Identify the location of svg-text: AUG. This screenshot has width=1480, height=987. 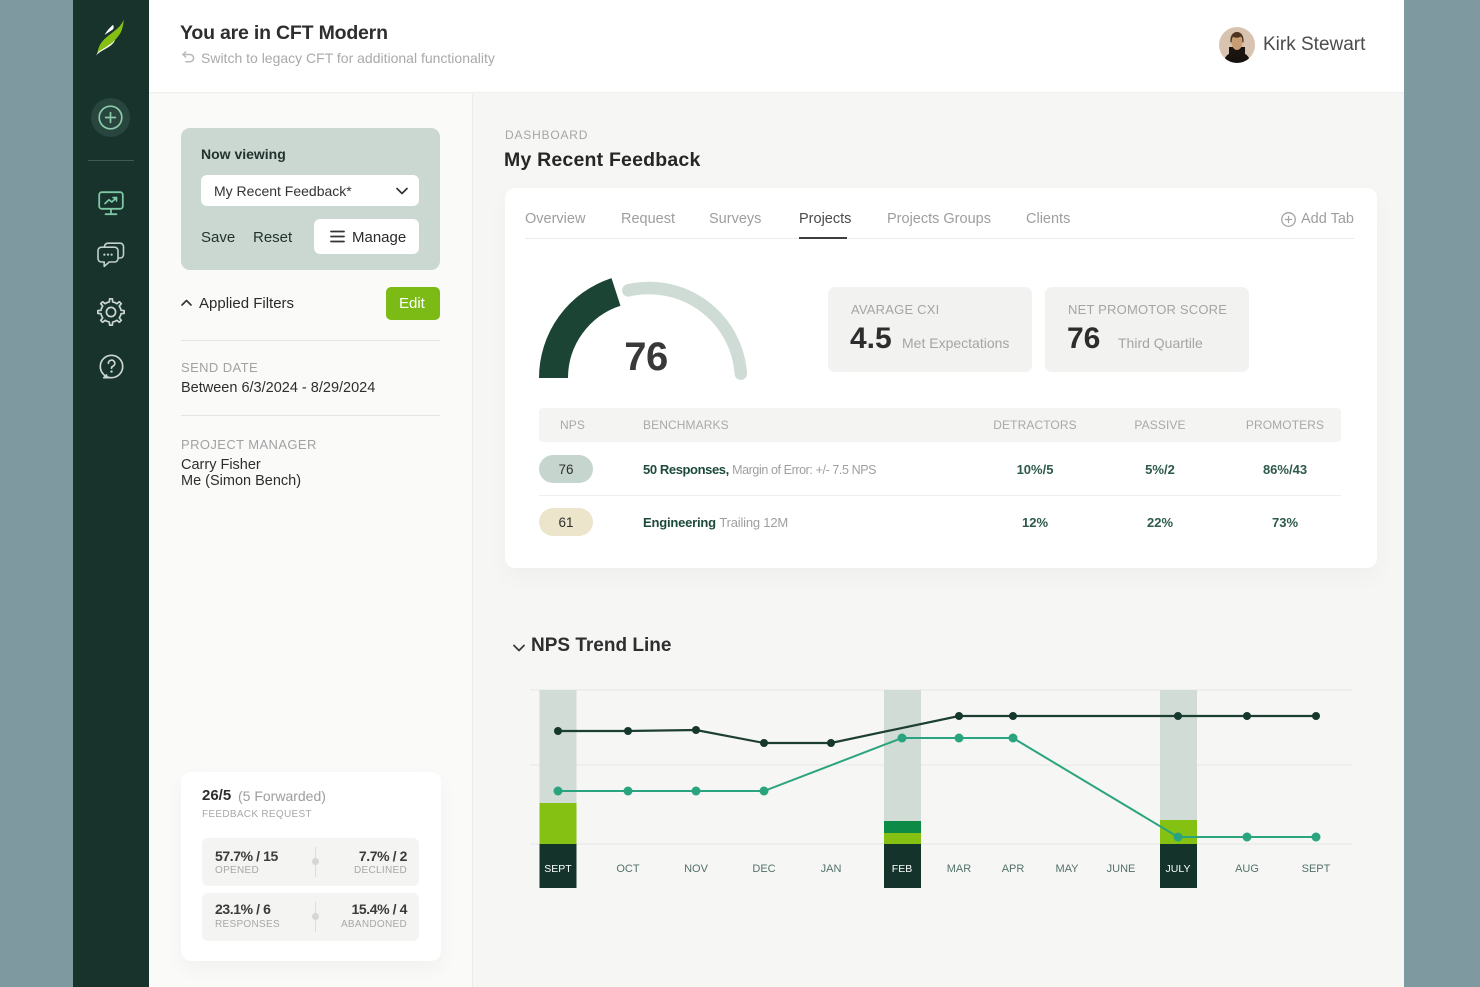
(1247, 869).